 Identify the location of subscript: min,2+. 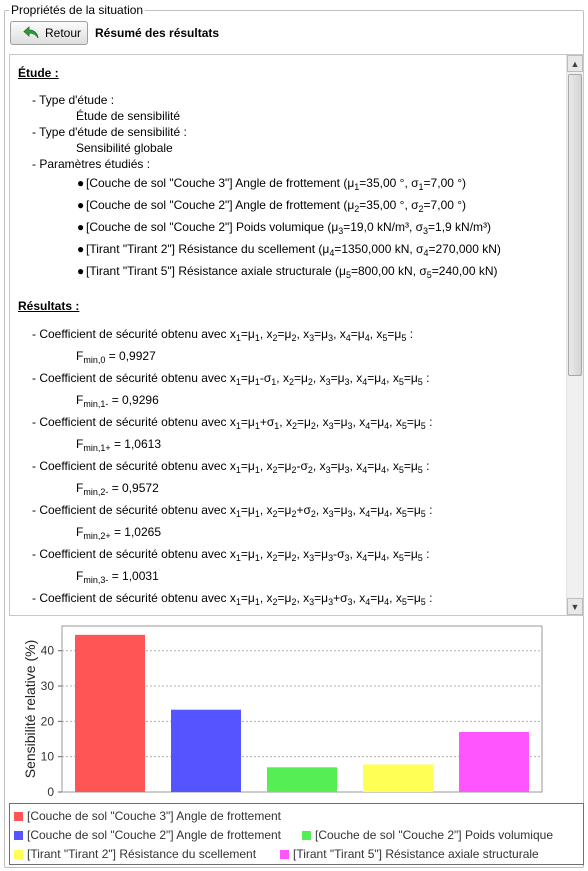
(97, 536).